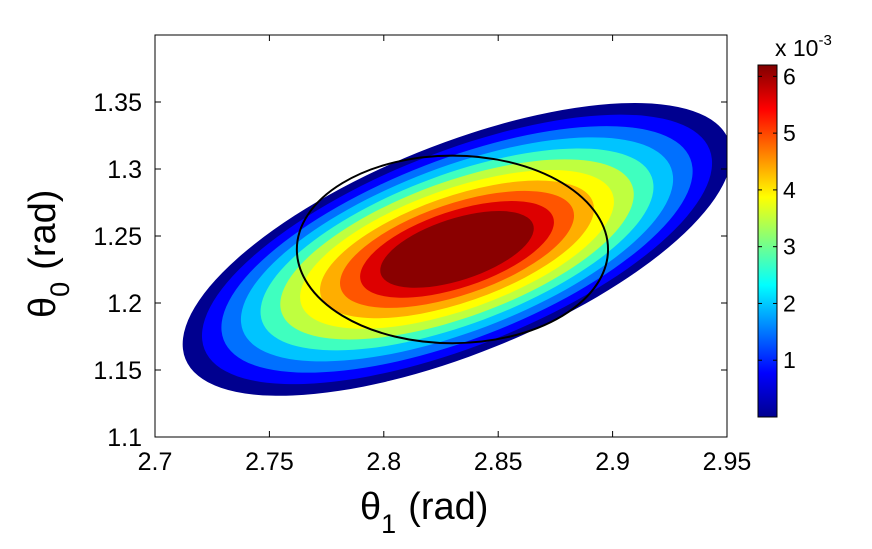  I want to click on colorbar, so click(767, 241).